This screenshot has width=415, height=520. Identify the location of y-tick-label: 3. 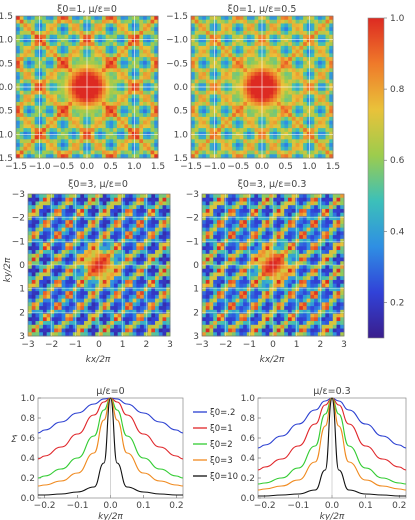
(22, 337).